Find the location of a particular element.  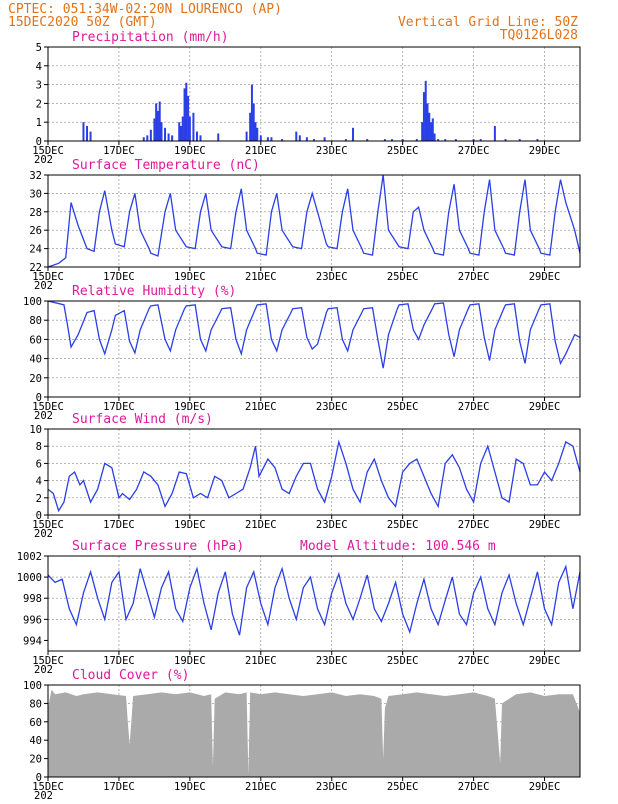

y-tick-label: 996 is located at coordinates (32, 620).